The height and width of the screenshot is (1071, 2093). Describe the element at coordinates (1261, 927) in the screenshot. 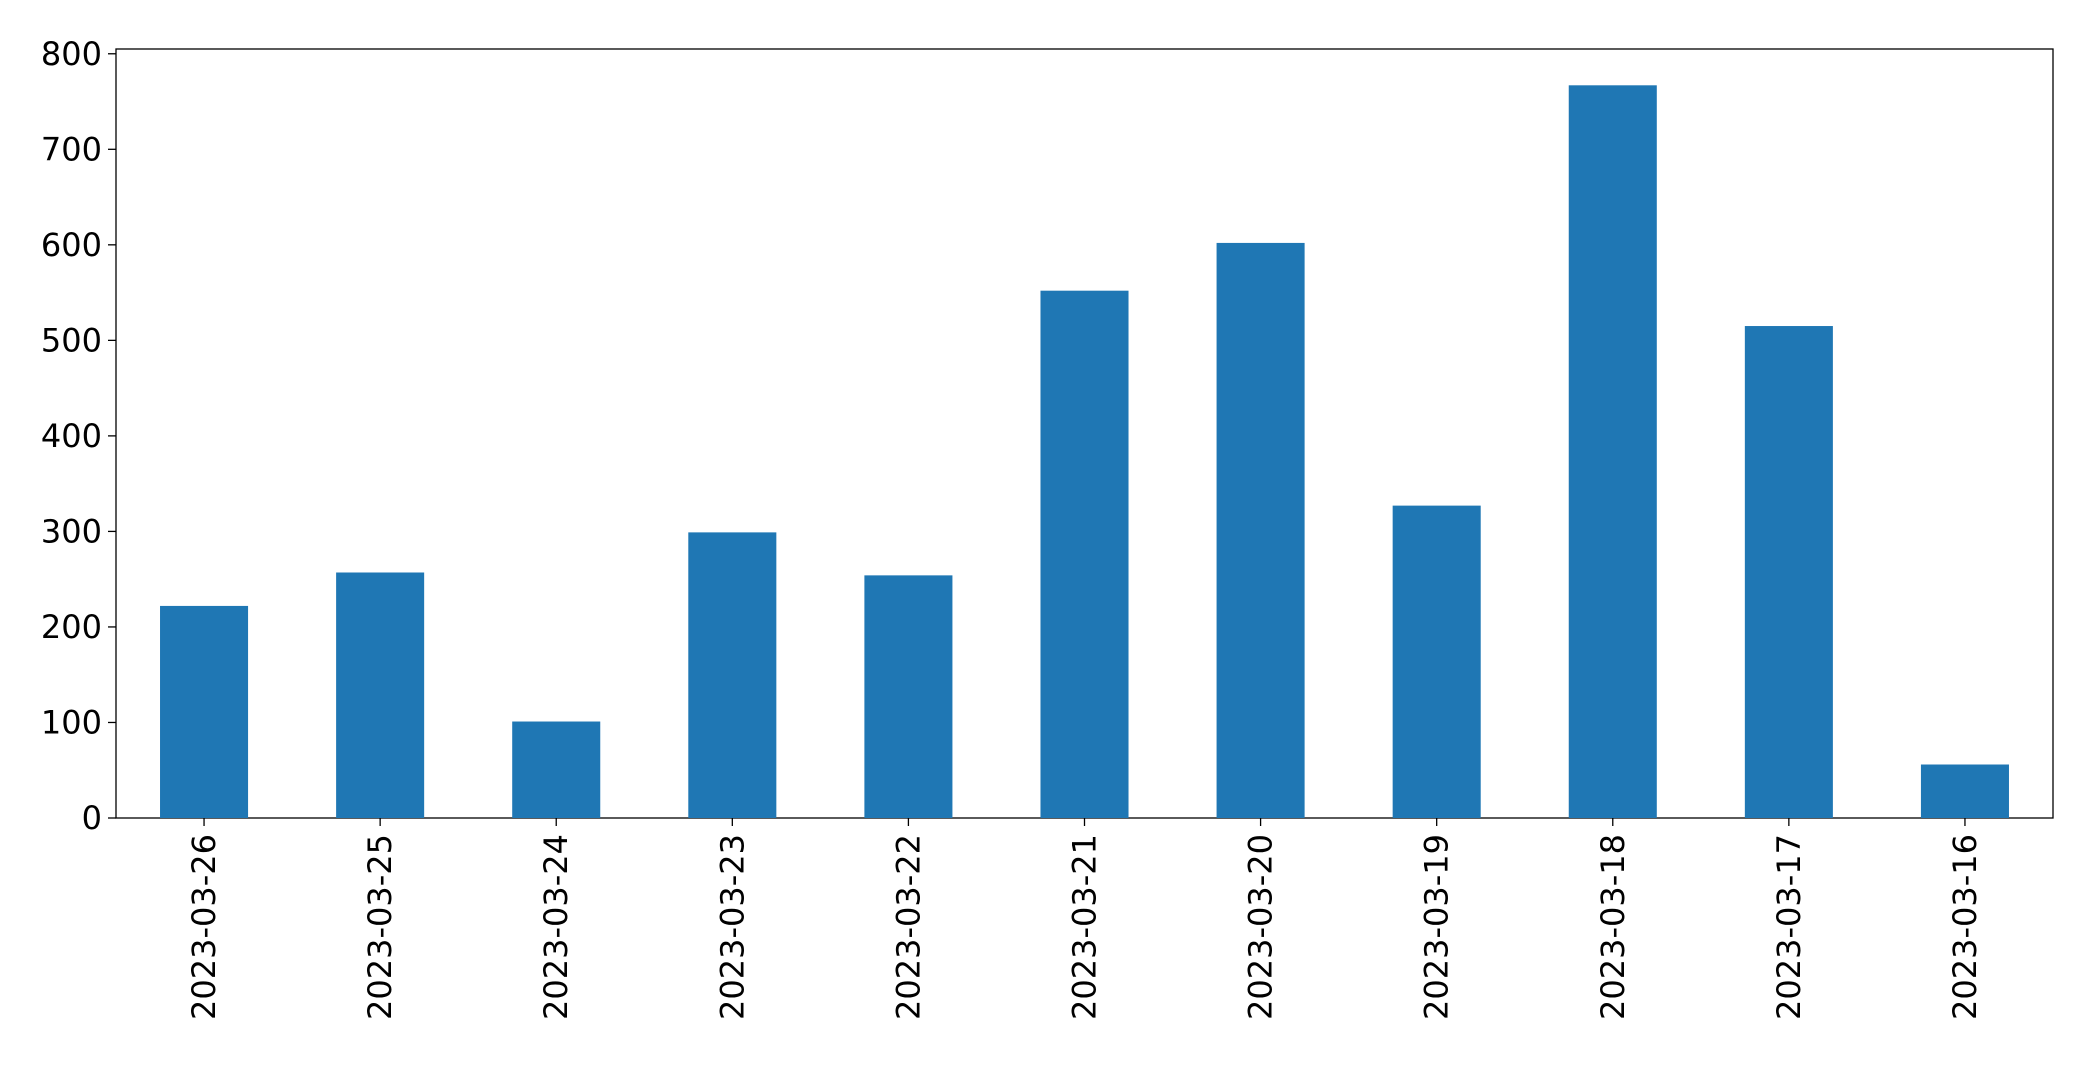

I see `x-tick-label: 2023-03-20` at that location.